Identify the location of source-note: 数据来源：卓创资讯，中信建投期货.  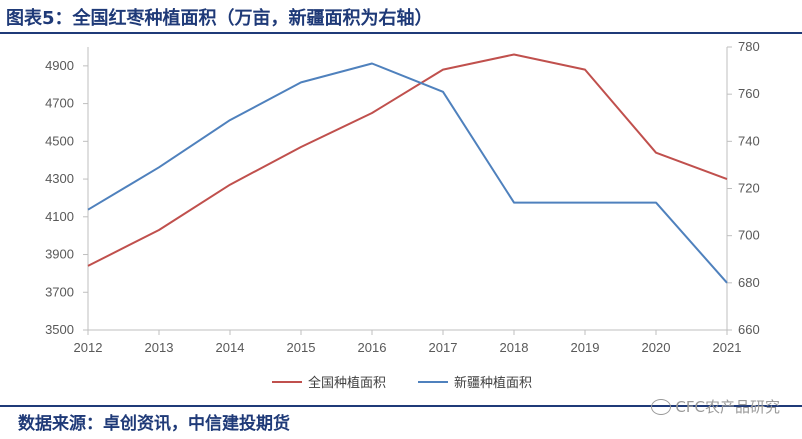
(154, 424).